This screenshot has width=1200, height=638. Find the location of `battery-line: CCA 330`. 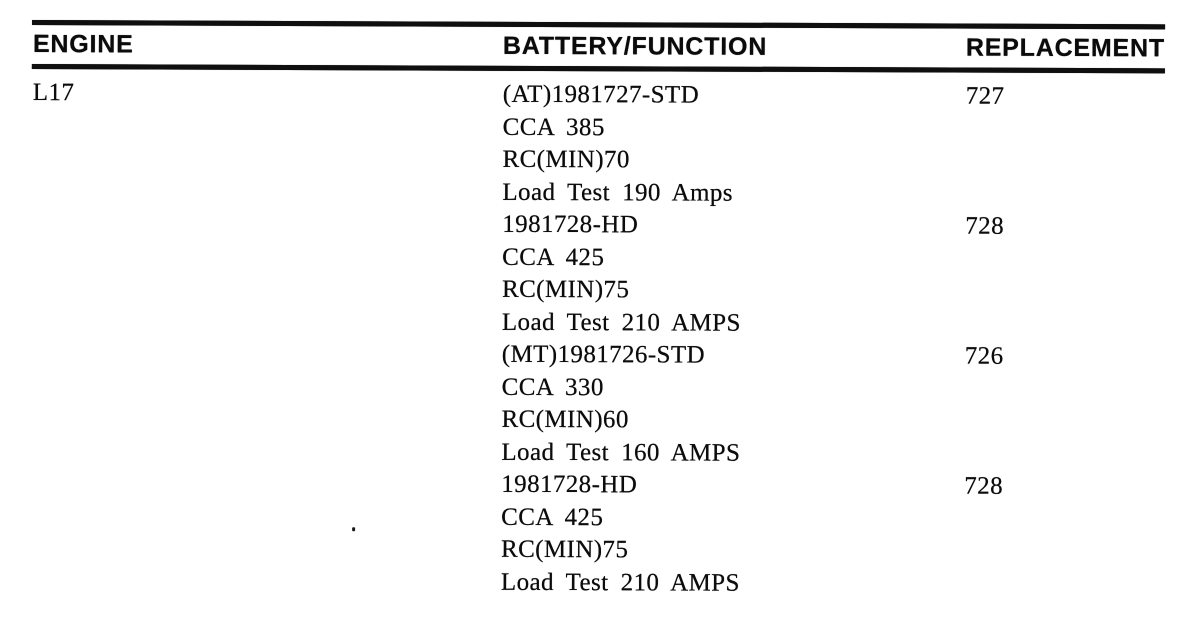

battery-line: CCA 330 is located at coordinates (552, 387).